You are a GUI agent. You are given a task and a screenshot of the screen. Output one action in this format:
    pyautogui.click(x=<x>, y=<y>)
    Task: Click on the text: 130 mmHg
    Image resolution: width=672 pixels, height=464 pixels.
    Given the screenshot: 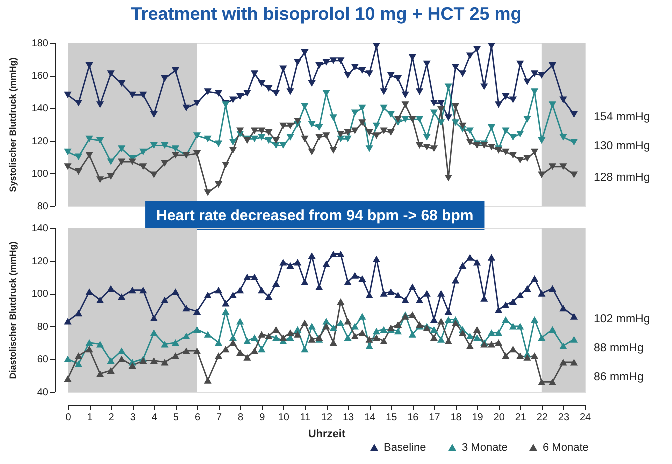 What is the action you would take?
    pyautogui.click(x=622, y=146)
    